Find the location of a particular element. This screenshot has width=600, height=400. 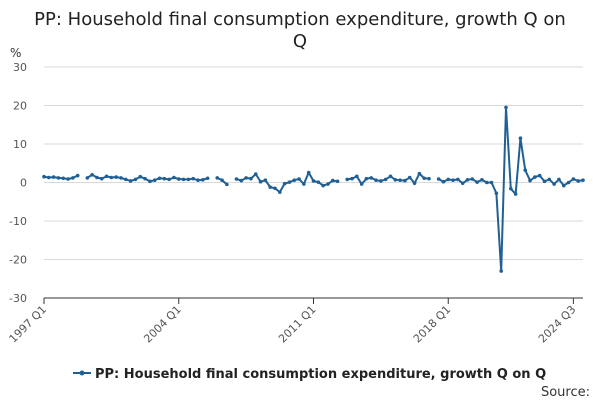

y-tick-label: 20 is located at coordinates (20, 106).